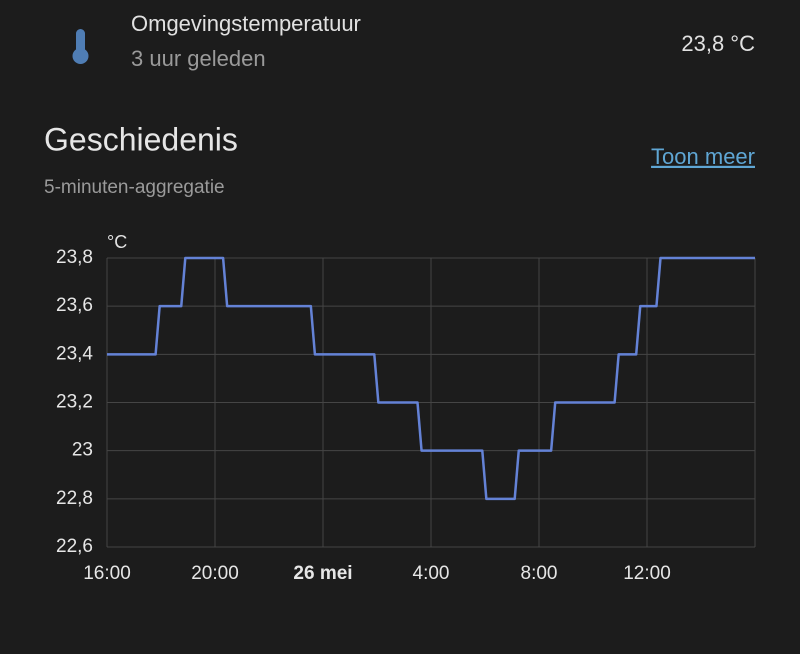  I want to click on x-tick-label: 4:00, so click(431, 573).